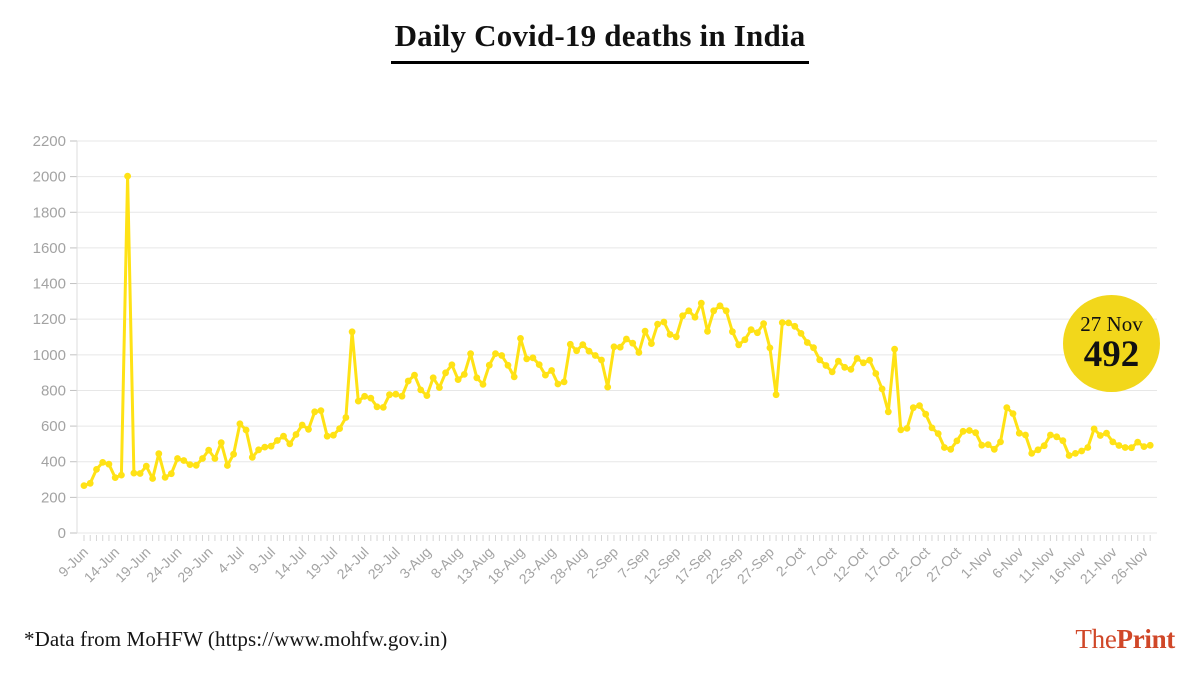 The height and width of the screenshot is (675, 1200). Describe the element at coordinates (49, 284) in the screenshot. I see `y-tick-label: 1400` at that location.